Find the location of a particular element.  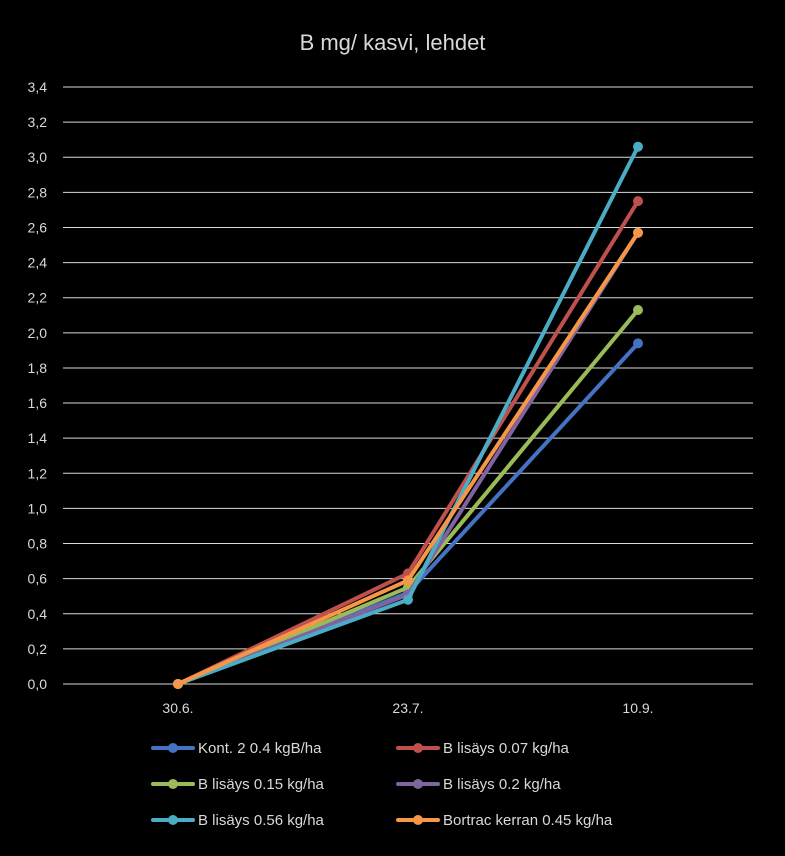

y-tick-label: 0,4 is located at coordinates (38, 614).